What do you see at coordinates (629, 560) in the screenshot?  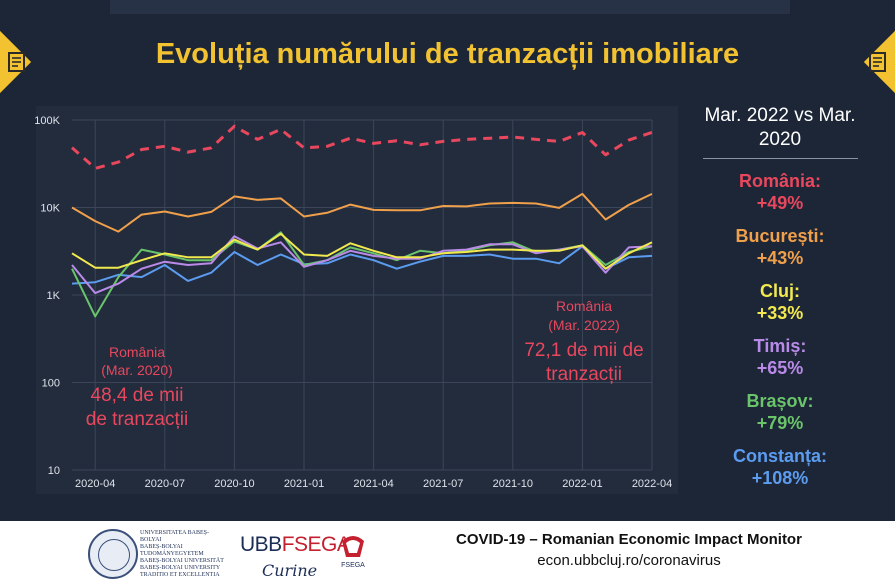 I see `footer-url: econ.ubbcluj.ro/coronavirus` at bounding box center [629, 560].